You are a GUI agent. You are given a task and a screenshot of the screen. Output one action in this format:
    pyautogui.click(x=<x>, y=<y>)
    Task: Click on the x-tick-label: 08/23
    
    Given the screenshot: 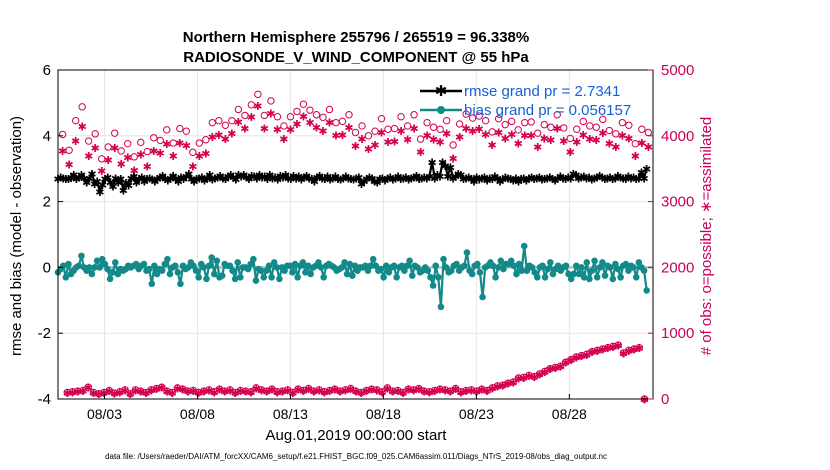 What is the action you would take?
    pyautogui.click(x=476, y=414)
    